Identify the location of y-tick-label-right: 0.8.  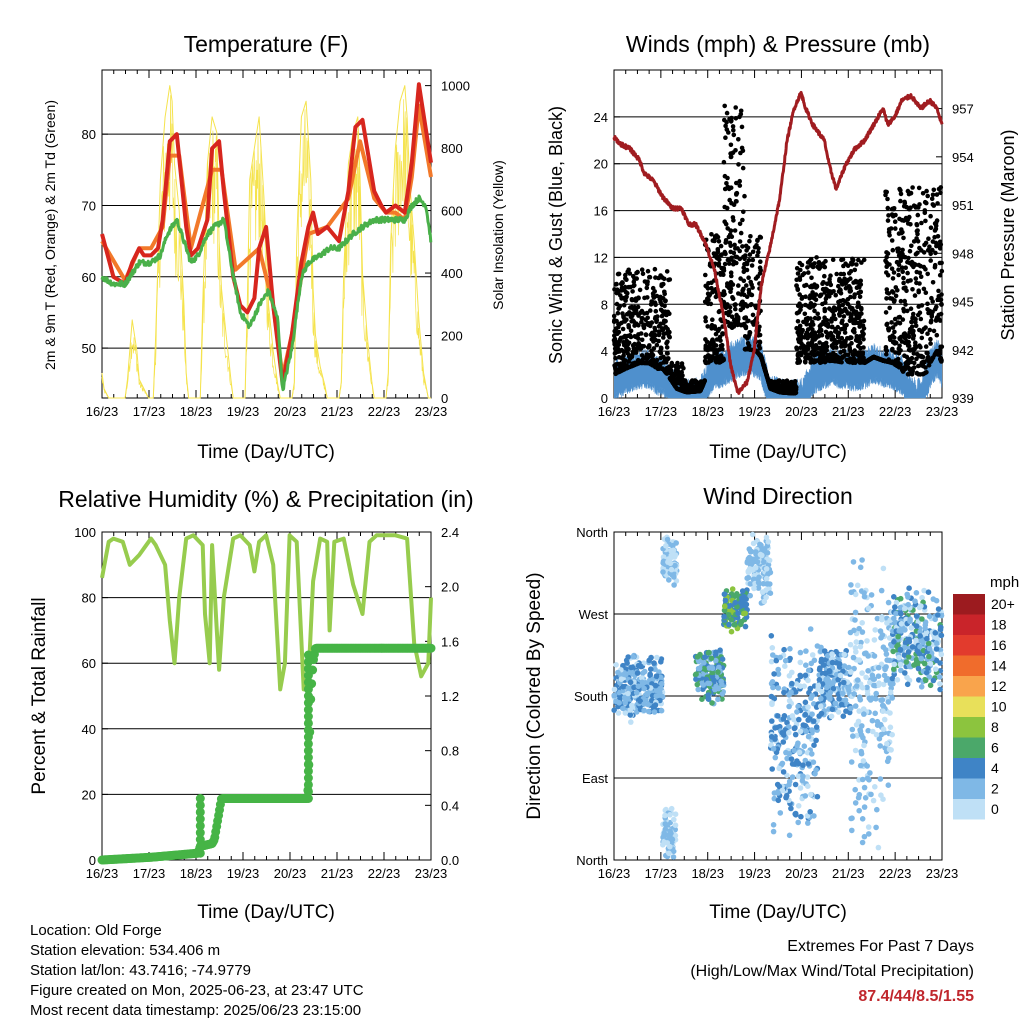
(450, 751).